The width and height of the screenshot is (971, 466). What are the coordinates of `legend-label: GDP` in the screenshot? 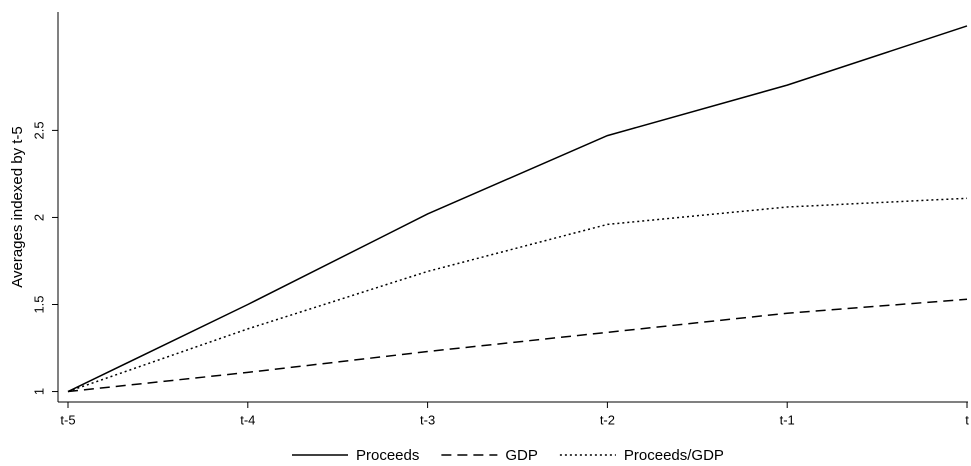 It's located at (521, 455).